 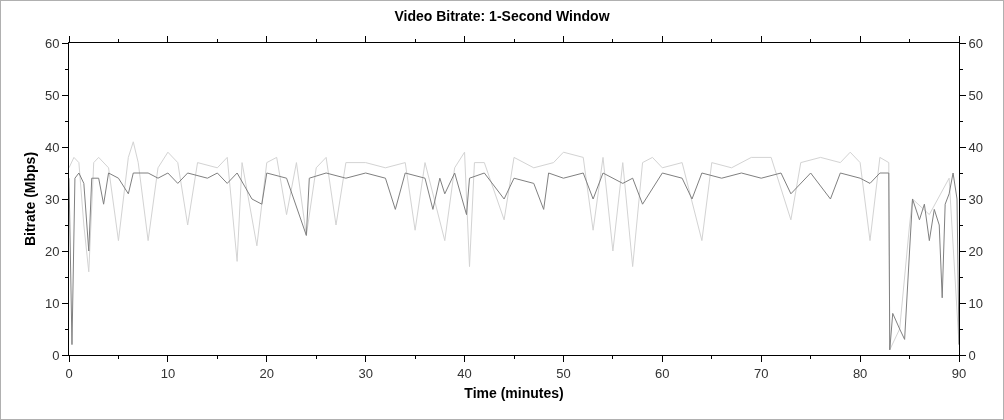 What do you see at coordinates (267, 373) in the screenshot?
I see `x-tick-label: 20` at bounding box center [267, 373].